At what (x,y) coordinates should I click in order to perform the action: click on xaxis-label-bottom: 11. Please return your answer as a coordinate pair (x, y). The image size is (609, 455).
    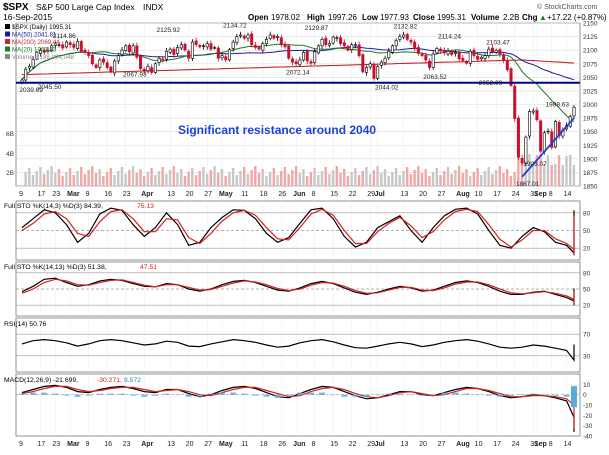
    Looking at the image, I should click on (244, 444).